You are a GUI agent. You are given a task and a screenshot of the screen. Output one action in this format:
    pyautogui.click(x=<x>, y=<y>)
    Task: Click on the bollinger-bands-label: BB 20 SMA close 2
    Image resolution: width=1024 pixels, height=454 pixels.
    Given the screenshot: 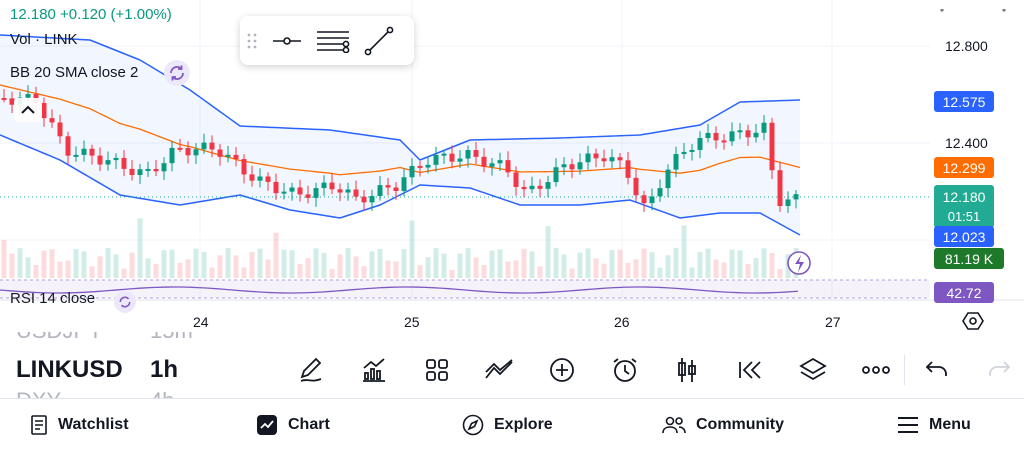 What is the action you would take?
    pyautogui.click(x=74, y=72)
    